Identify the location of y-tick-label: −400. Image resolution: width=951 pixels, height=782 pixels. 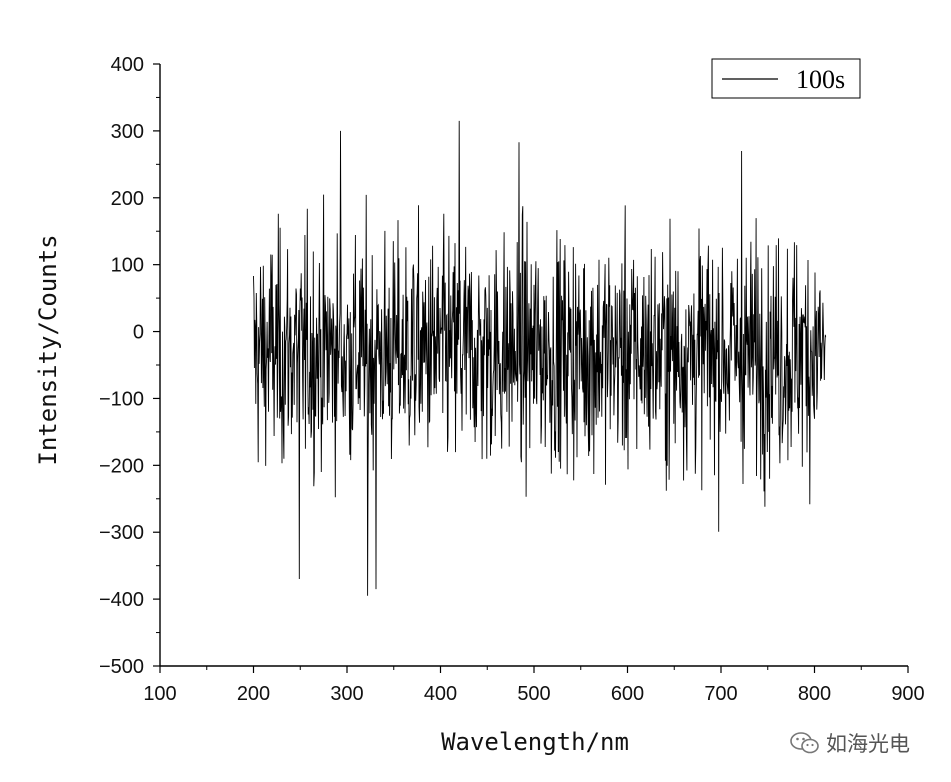
(121, 600).